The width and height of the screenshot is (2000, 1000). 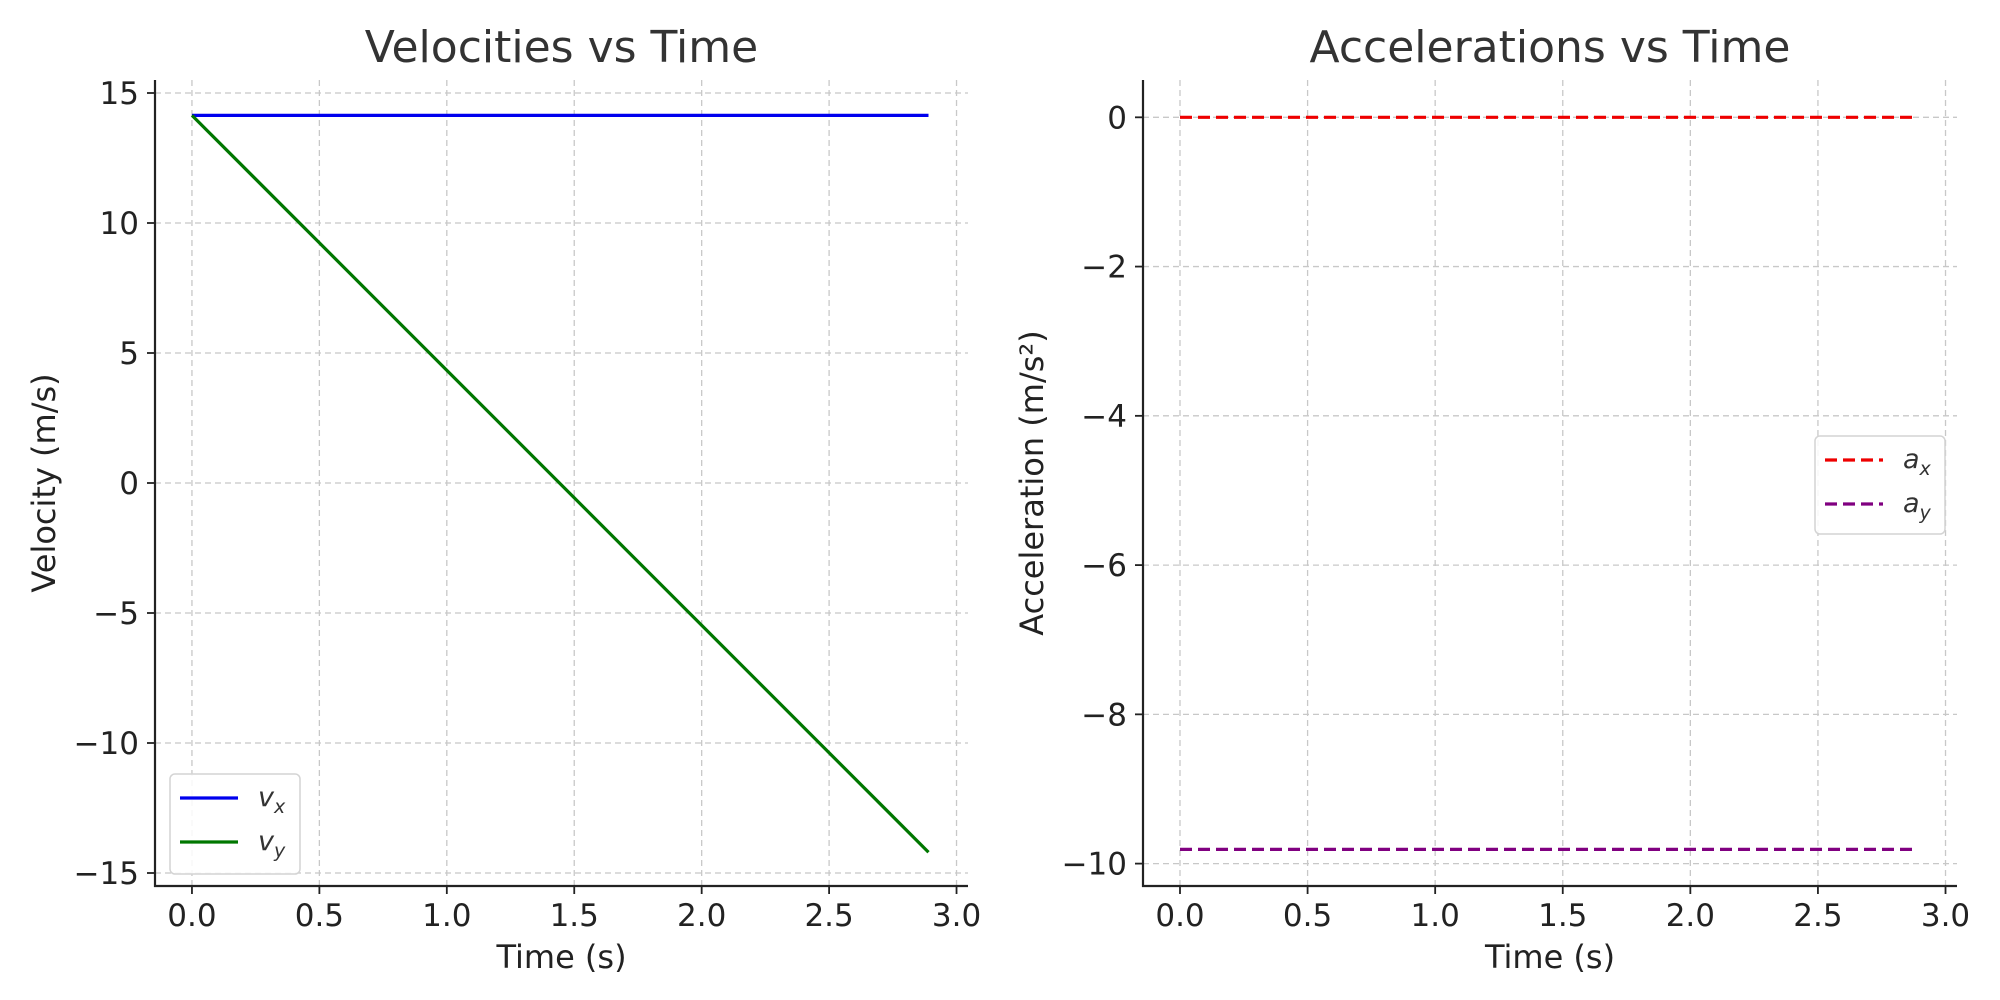 What do you see at coordinates (561, 47) in the screenshot?
I see `chart-title: Velocities vs Time` at bounding box center [561, 47].